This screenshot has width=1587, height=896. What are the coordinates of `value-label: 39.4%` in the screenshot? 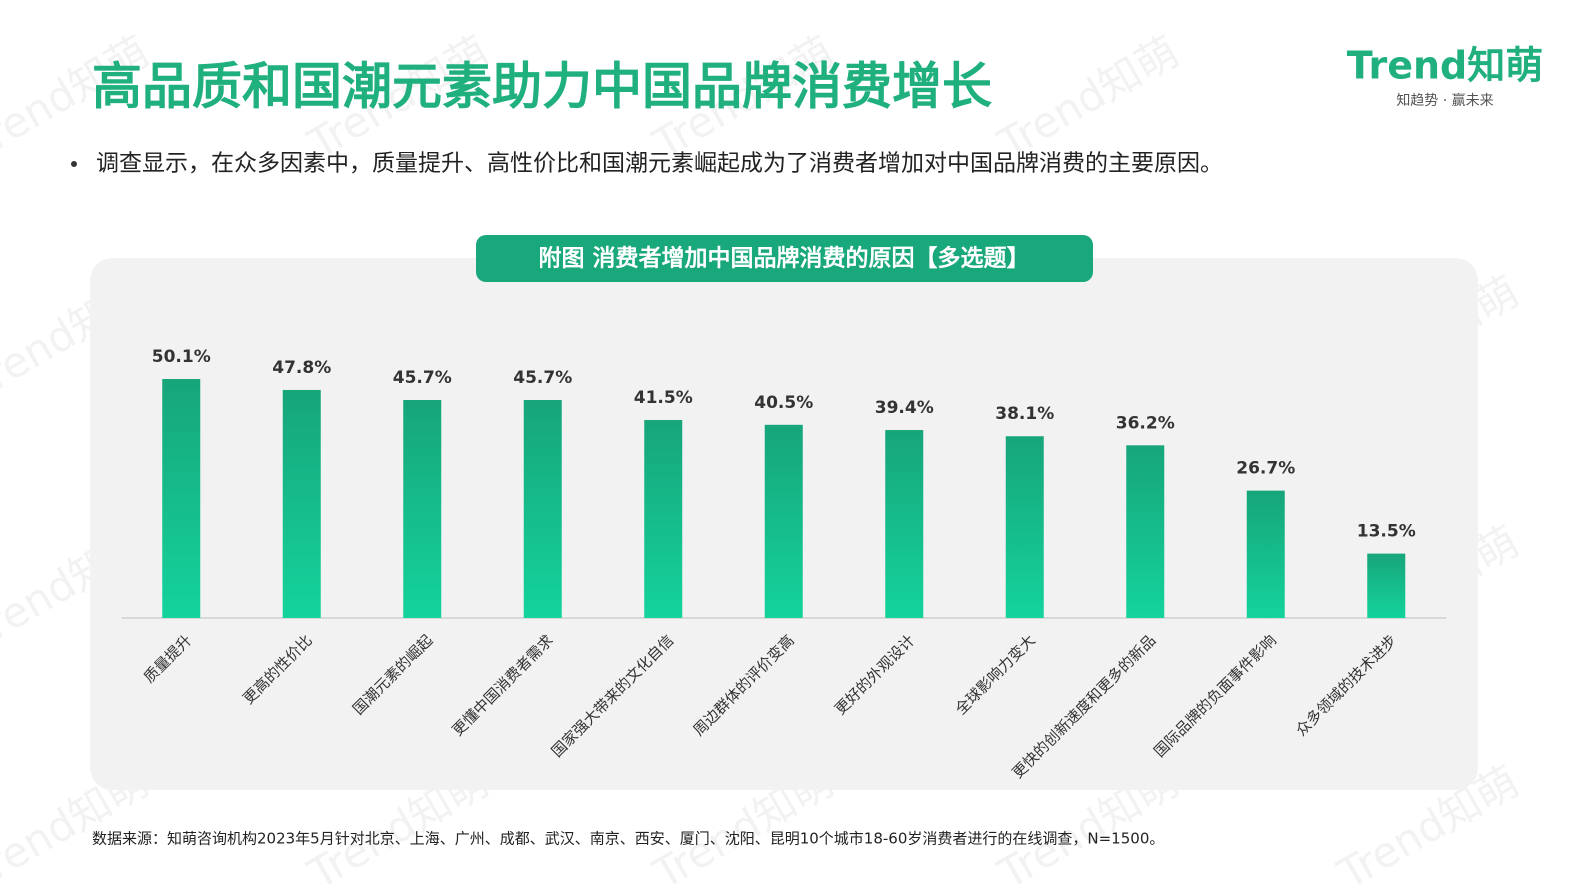 It's located at (904, 408).